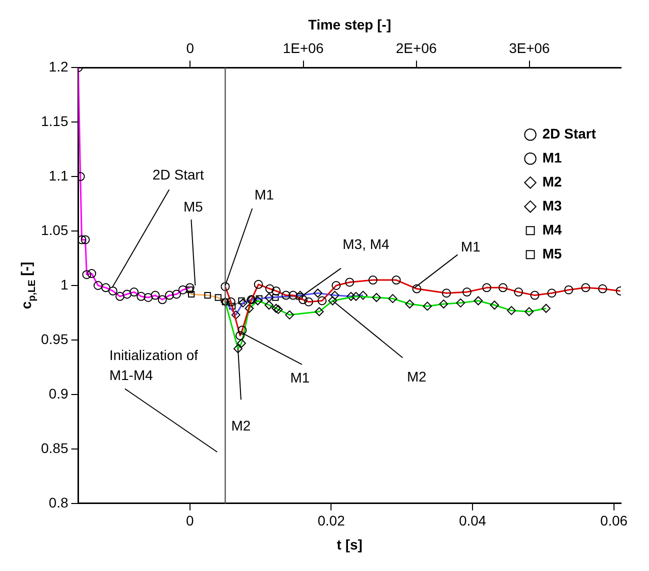 This screenshot has width=649, height=571. Describe the element at coordinates (58, 66) in the screenshot. I see `y-tick-label: 1.2` at that location.